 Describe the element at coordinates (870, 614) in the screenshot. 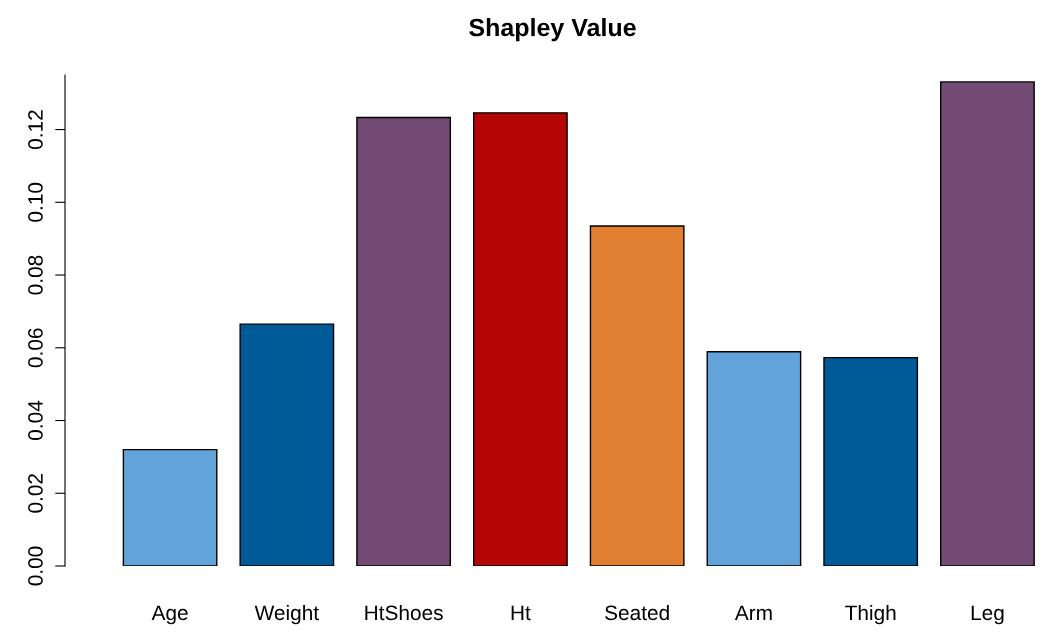

I see `x-tick-label: Thigh` at that location.